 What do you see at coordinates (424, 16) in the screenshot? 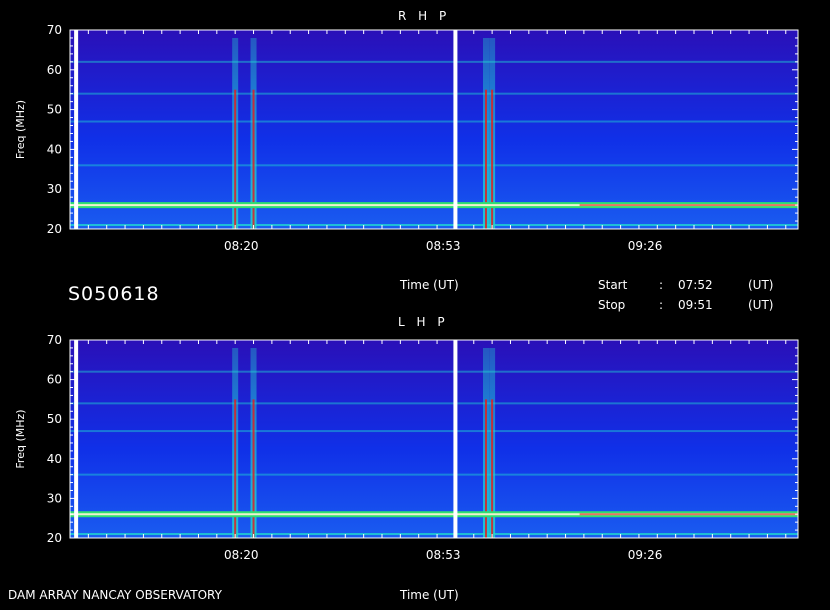
I see `panel-title-rhp: R H P` at bounding box center [424, 16].